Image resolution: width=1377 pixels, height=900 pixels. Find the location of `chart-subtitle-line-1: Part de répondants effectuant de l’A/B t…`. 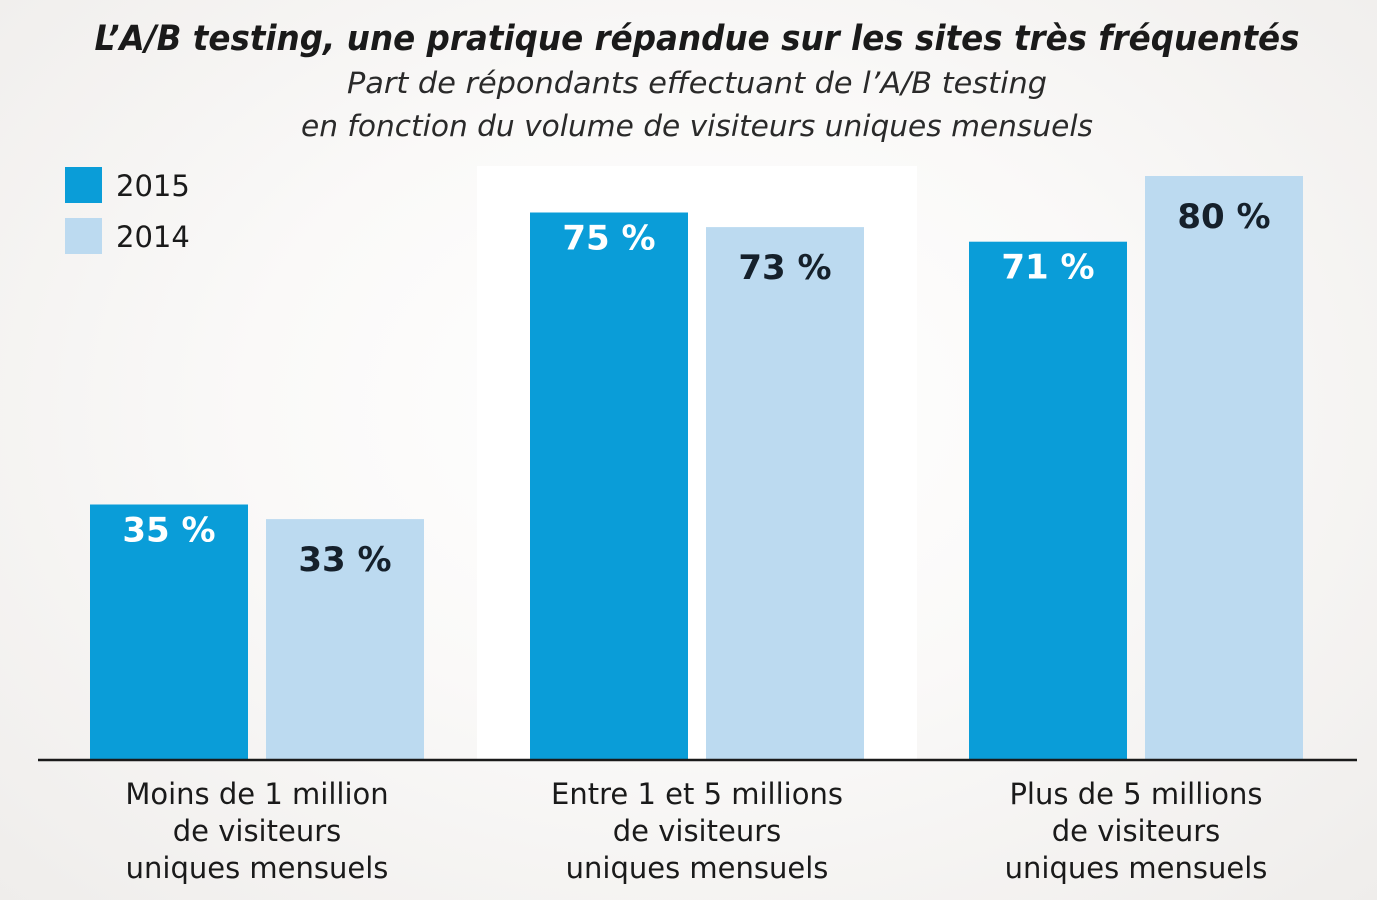

chart-subtitle-line-1: Part de répondants effectuant de l’A/B t… is located at coordinates (697, 83).